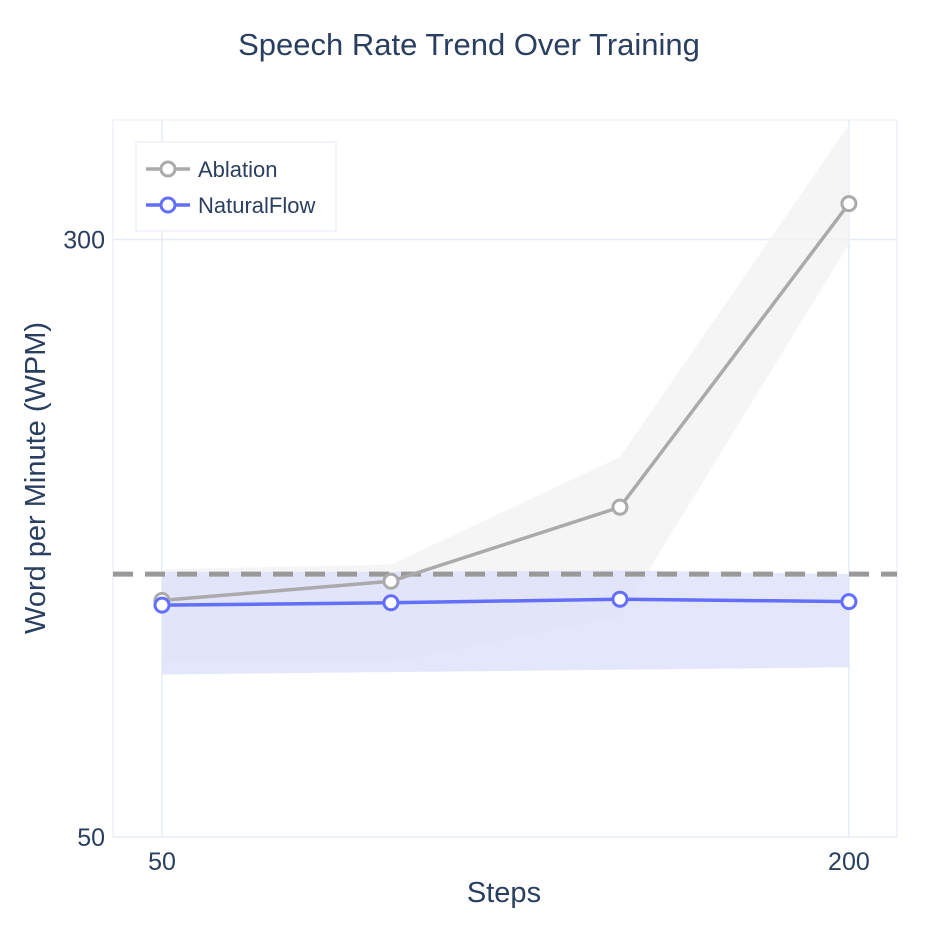 Image resolution: width=938 pixels, height=938 pixels. What do you see at coordinates (505, 622) in the screenshot?
I see `band-naturalflow` at bounding box center [505, 622].